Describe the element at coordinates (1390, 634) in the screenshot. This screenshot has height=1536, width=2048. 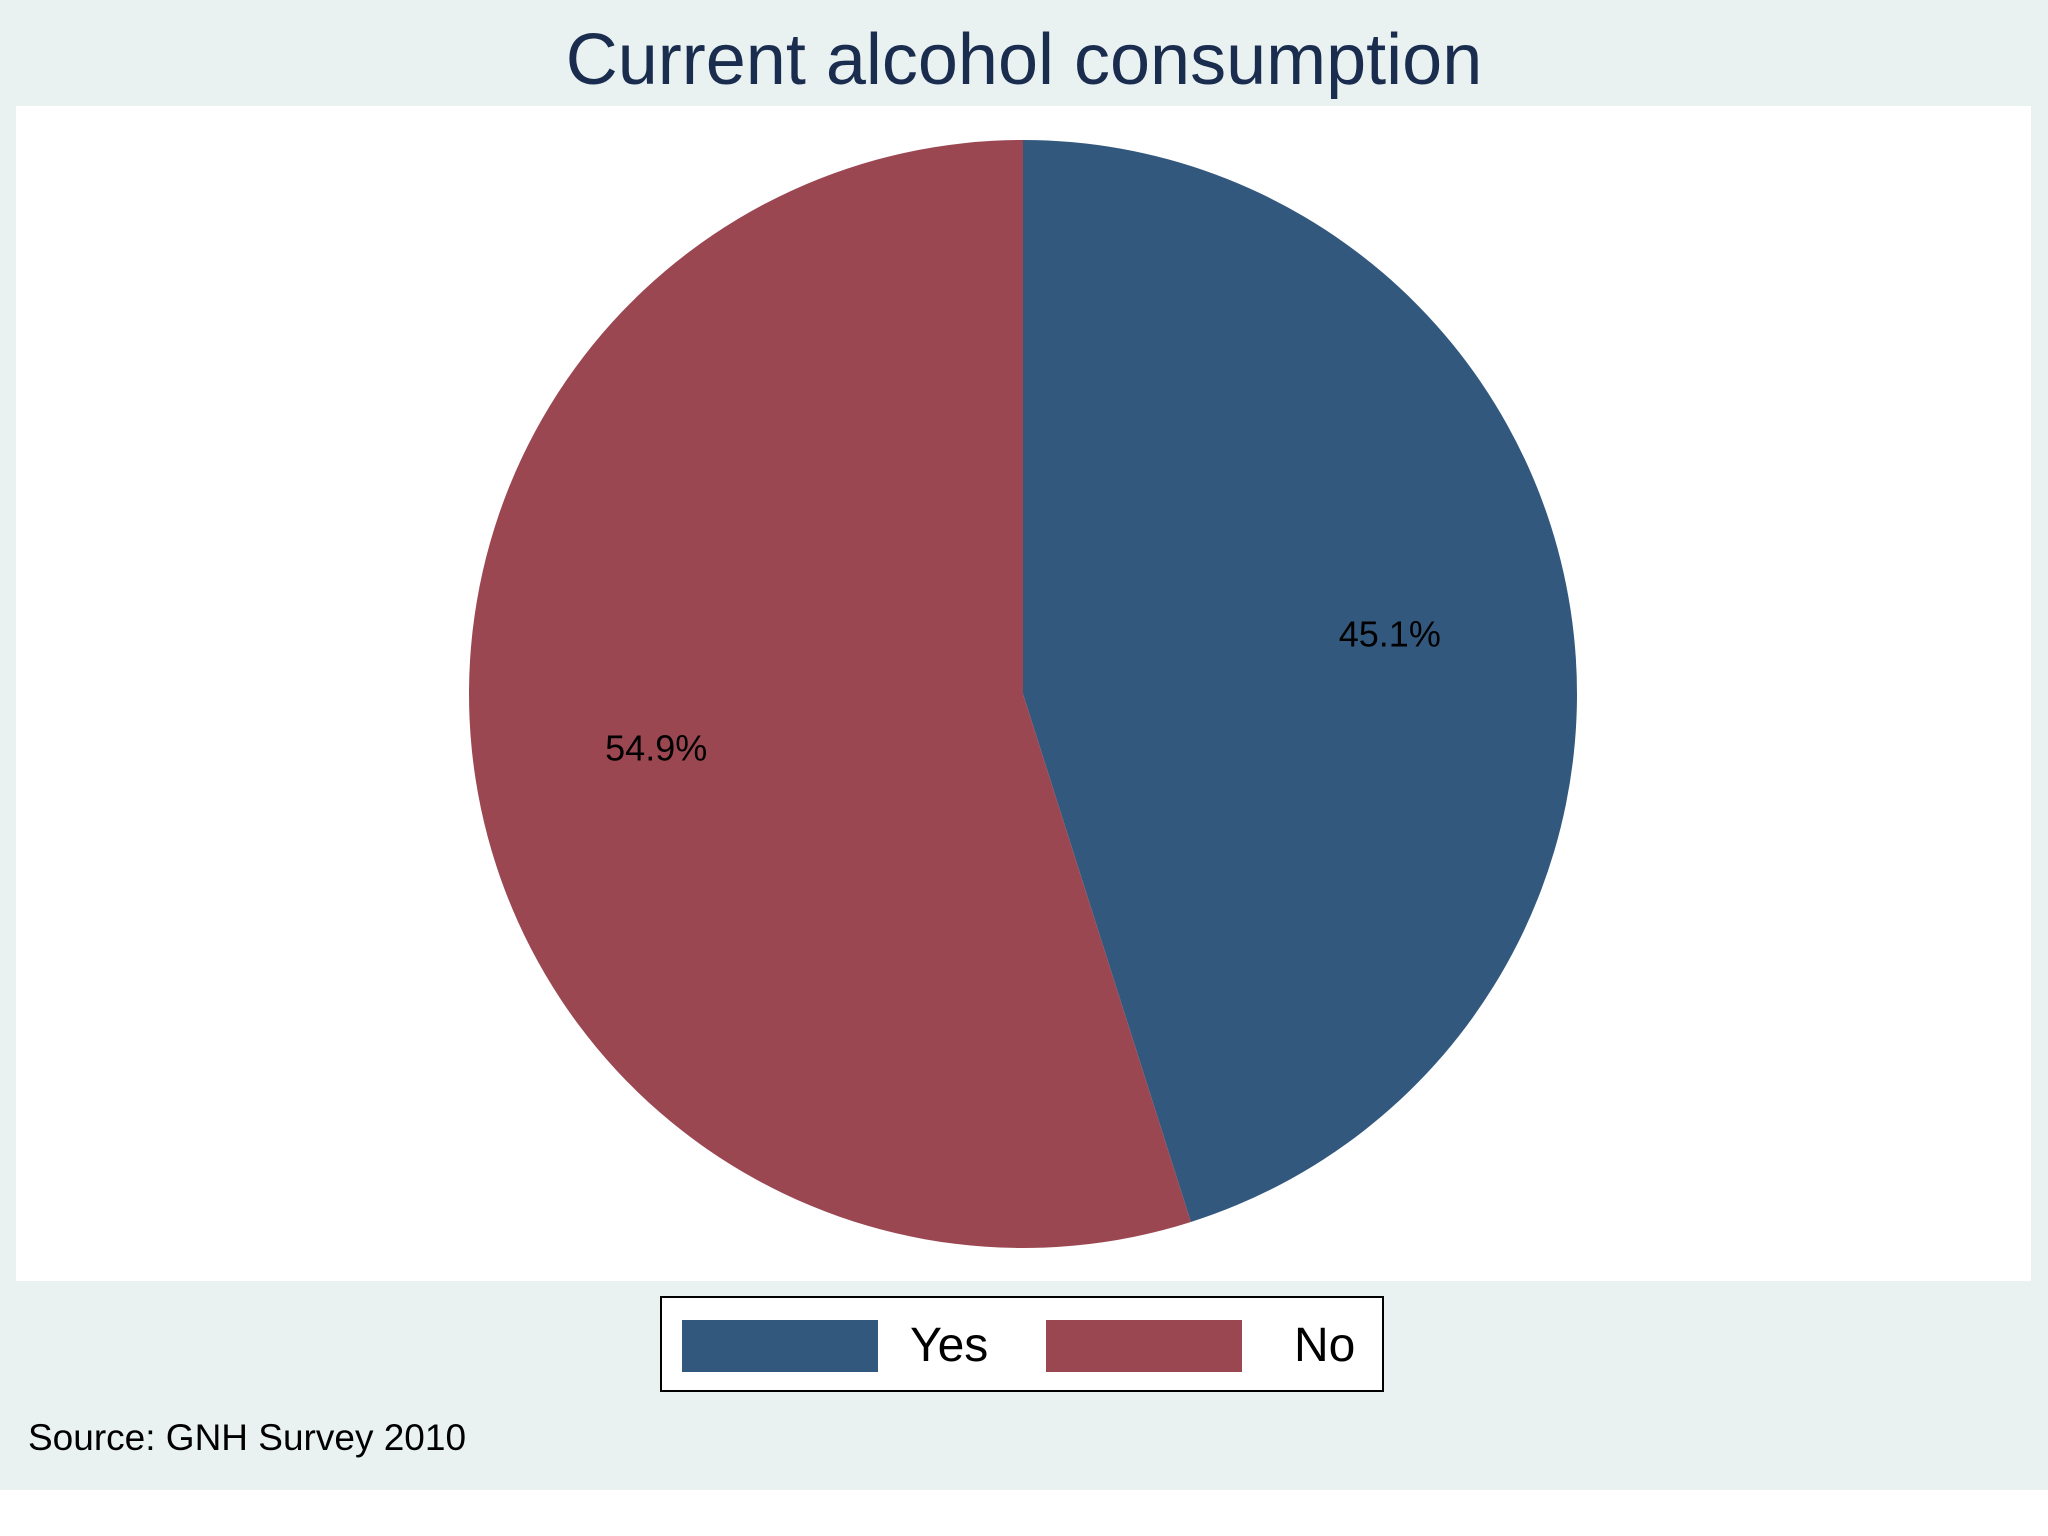
I see `slice-label-yes: 45.1%` at that location.